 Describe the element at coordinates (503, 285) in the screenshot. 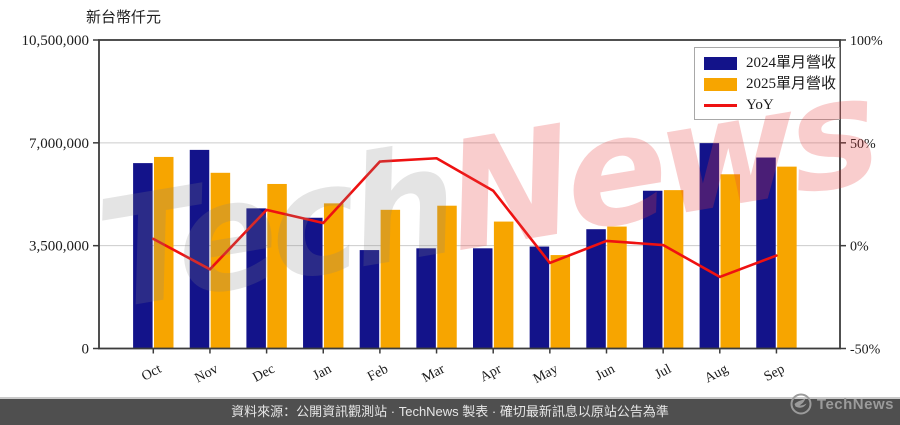

I see `bar-2025-Apr` at that location.